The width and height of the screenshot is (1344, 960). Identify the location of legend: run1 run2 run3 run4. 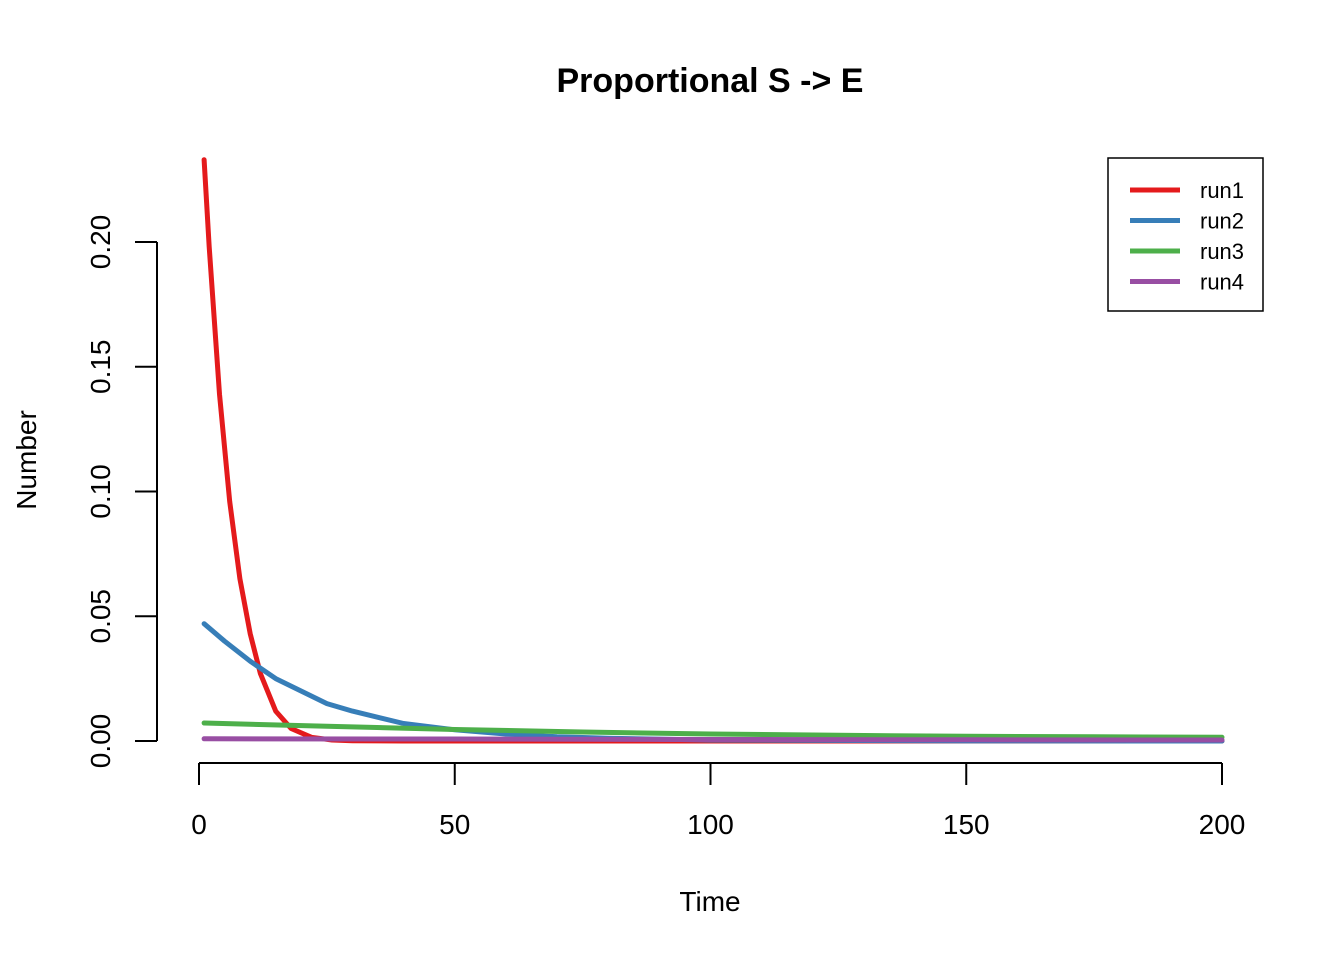
(1185, 234).